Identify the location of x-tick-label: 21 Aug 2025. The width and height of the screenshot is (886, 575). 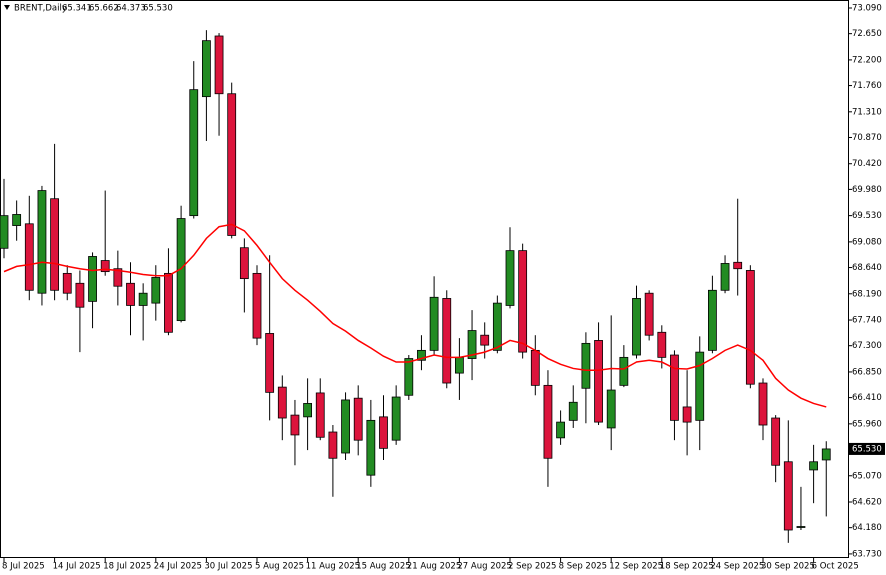
(434, 567).